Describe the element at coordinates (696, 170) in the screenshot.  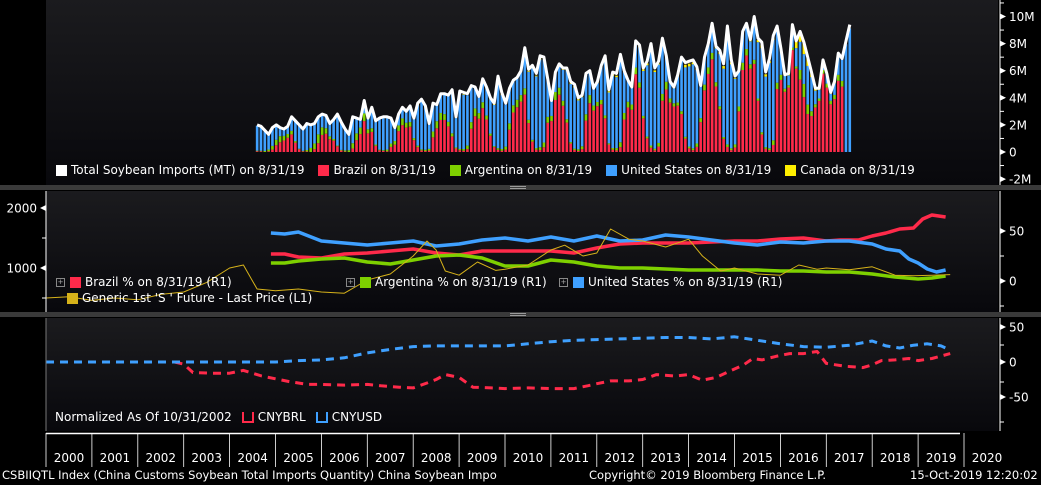
I see `legend-united-states: United States on 8/31/19` at that location.